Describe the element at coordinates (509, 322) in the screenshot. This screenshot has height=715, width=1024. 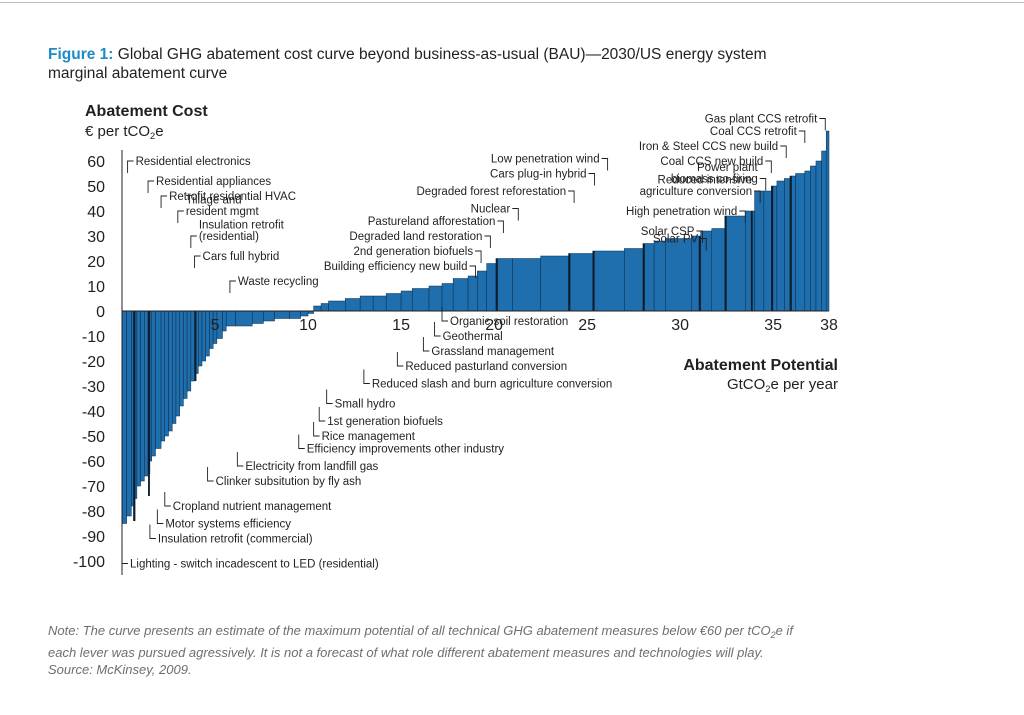
I see `annotation-label: Organic soil restoration` at that location.